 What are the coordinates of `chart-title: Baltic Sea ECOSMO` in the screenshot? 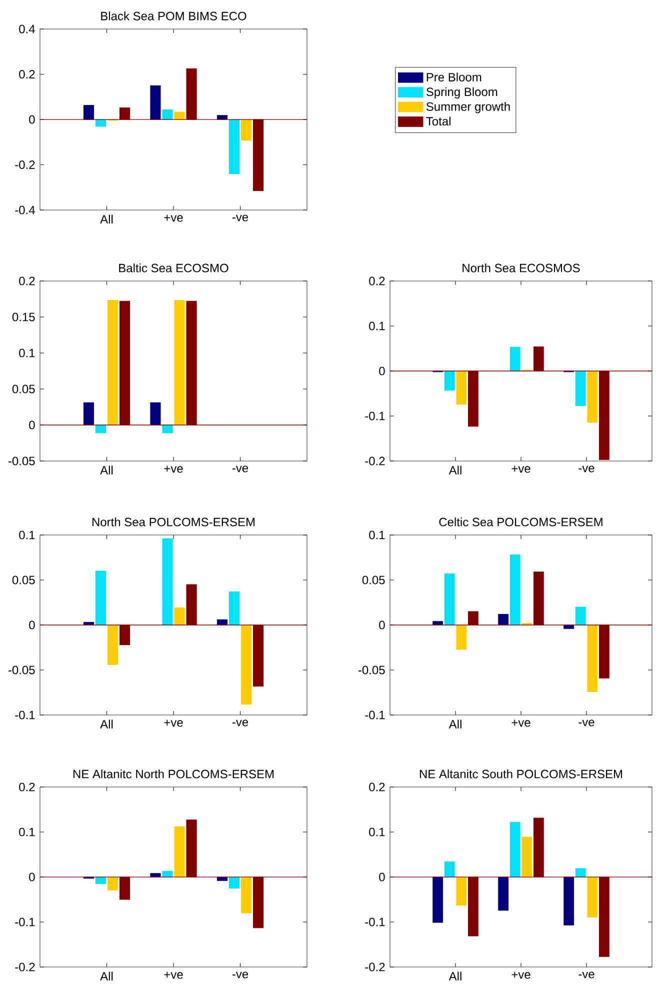 It's located at (173, 267).